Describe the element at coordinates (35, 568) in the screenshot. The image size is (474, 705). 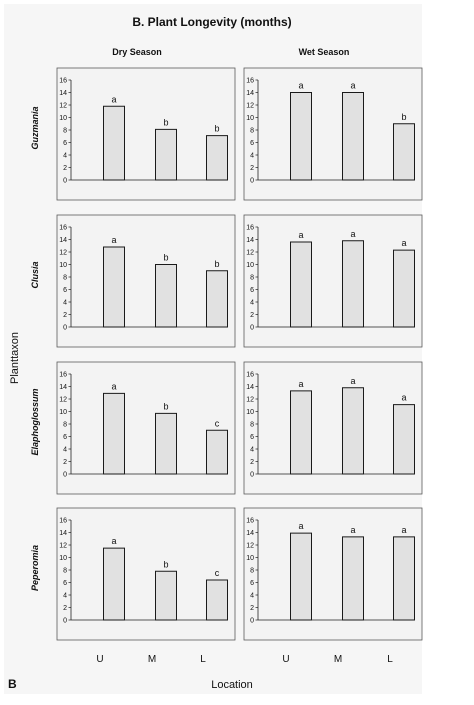
I see `row-label-peperomia: Peperomia` at that location.